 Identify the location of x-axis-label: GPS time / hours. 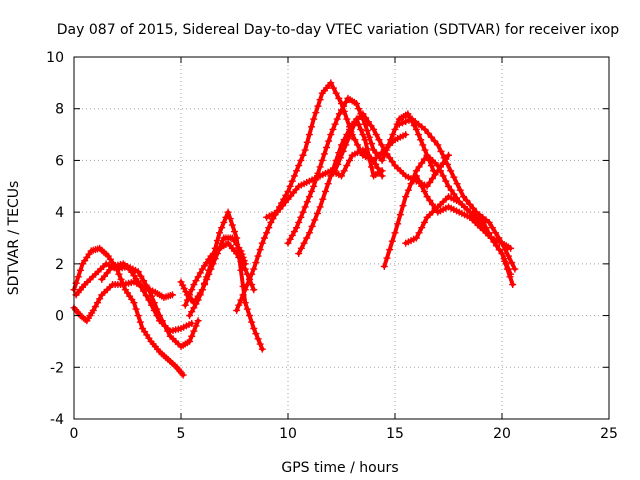
(339, 468).